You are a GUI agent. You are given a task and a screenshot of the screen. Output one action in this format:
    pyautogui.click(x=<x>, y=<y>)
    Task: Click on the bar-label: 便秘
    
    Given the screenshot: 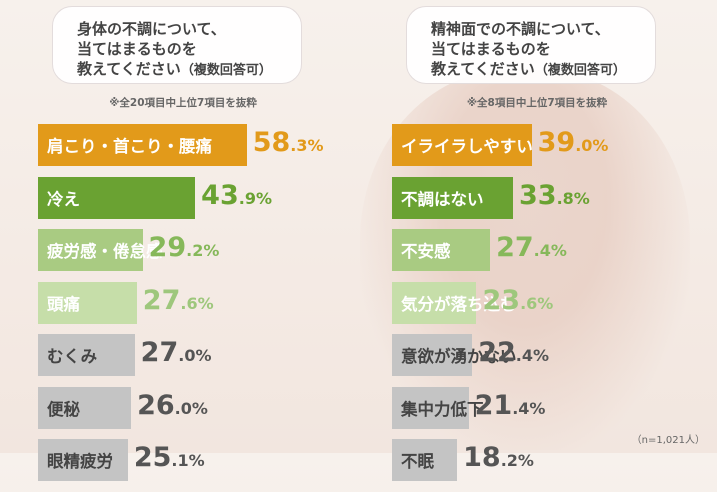 What is the action you would take?
    pyautogui.click(x=63, y=409)
    